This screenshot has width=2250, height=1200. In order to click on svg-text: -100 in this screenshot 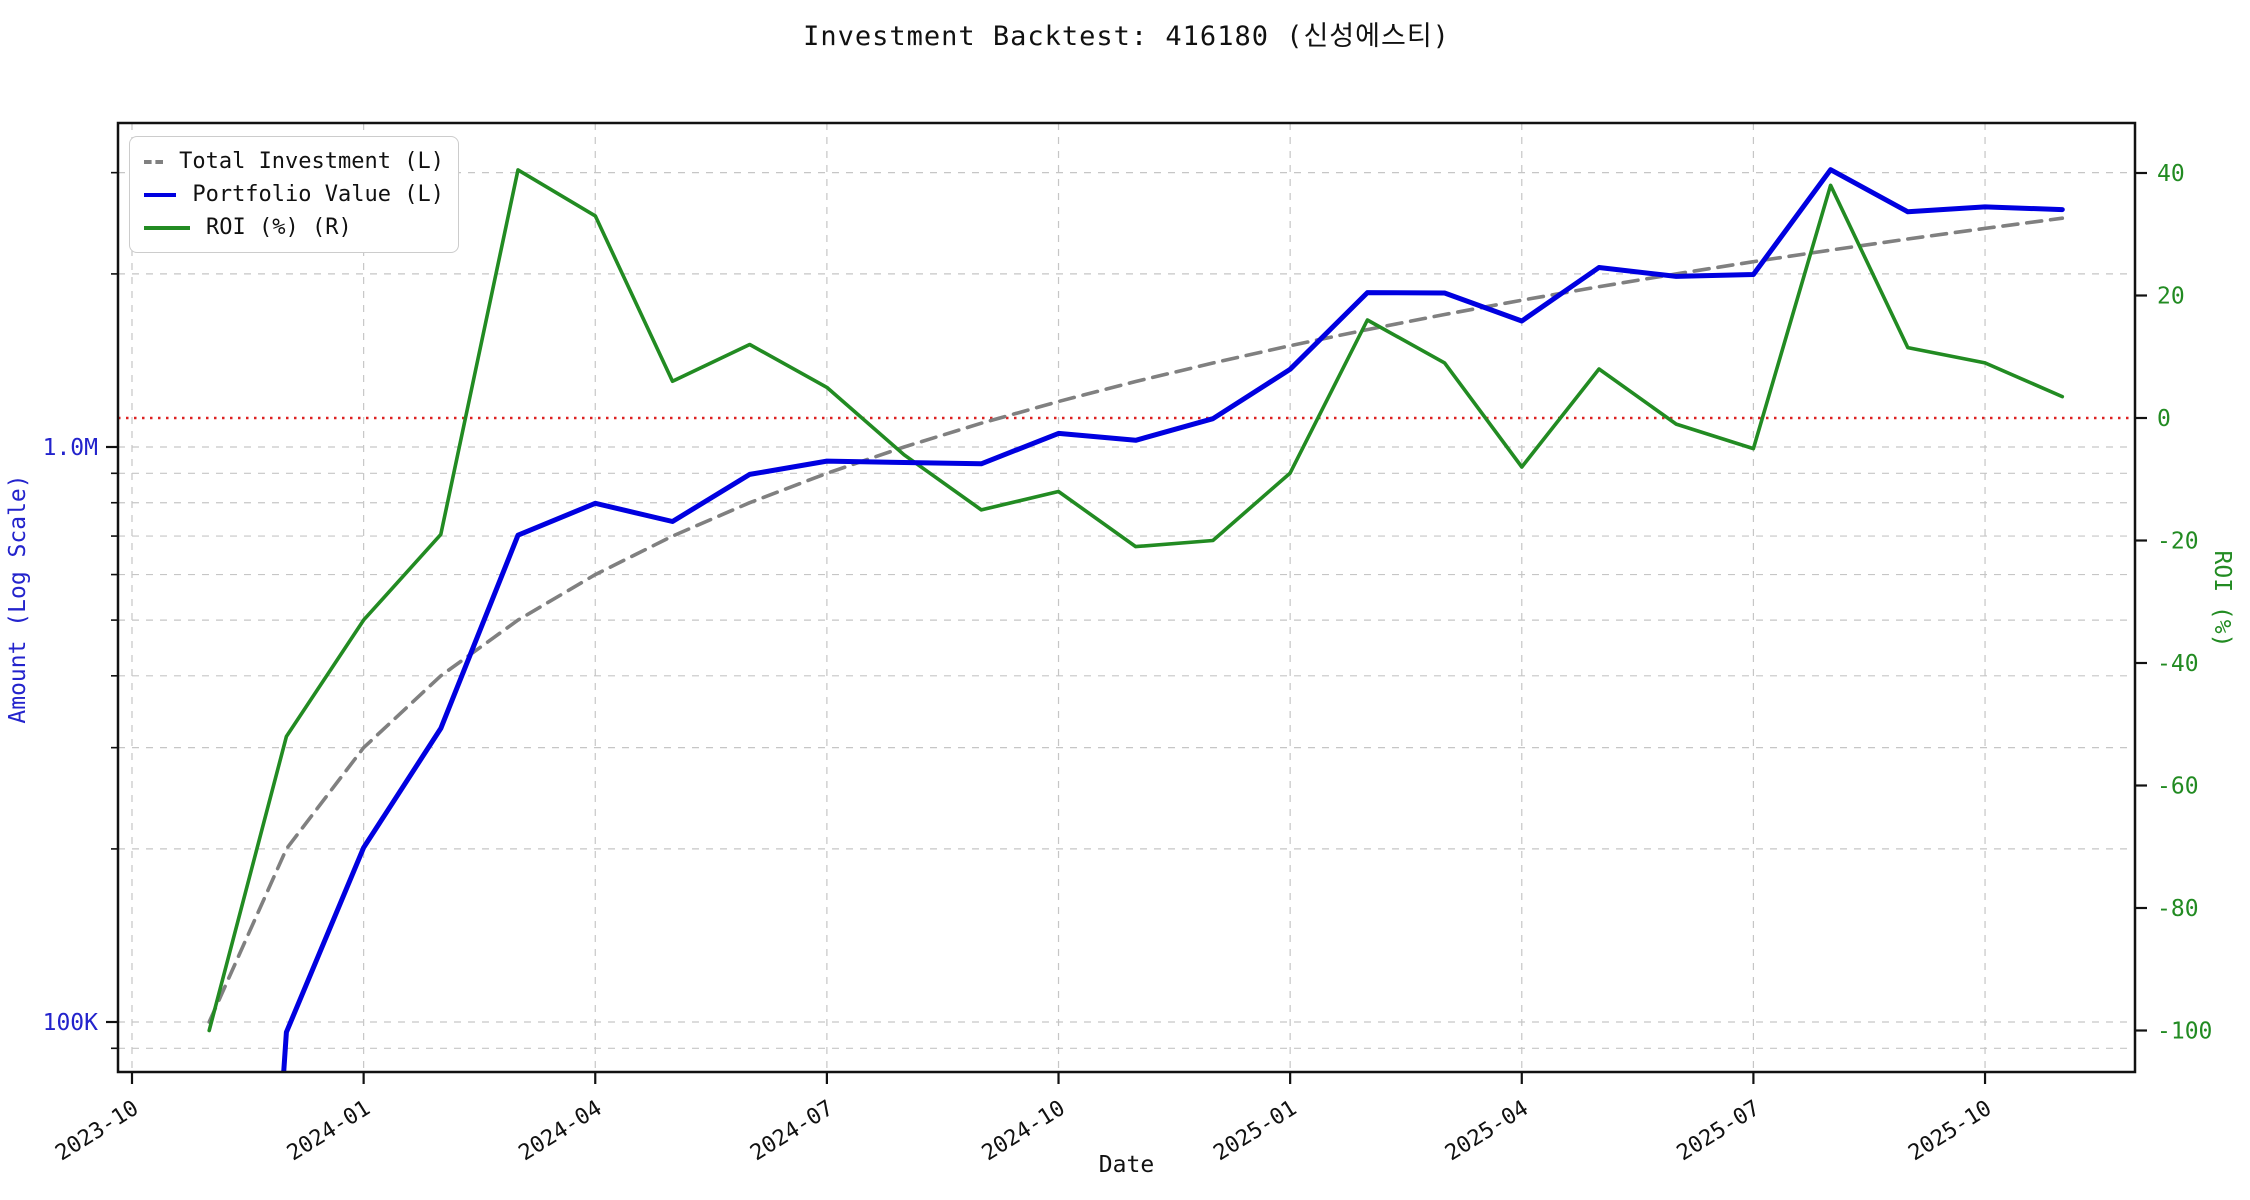, I will do `click(2184, 1032)`.